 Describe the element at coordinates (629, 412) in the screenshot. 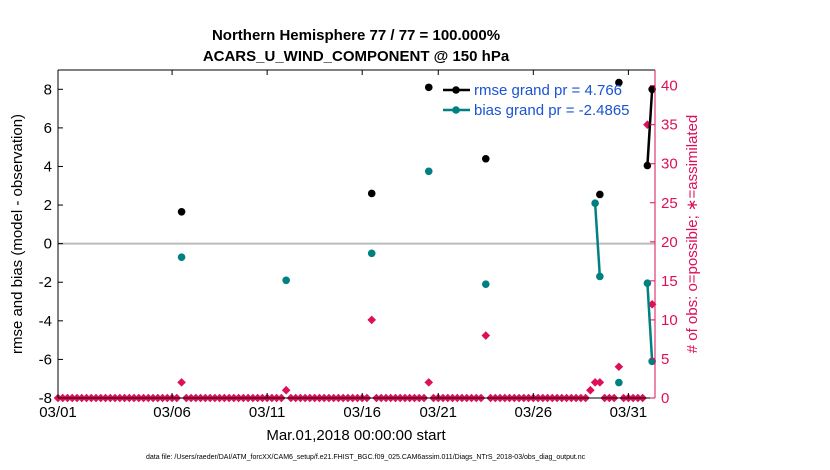

I see `x-tick-label: 03/31` at that location.